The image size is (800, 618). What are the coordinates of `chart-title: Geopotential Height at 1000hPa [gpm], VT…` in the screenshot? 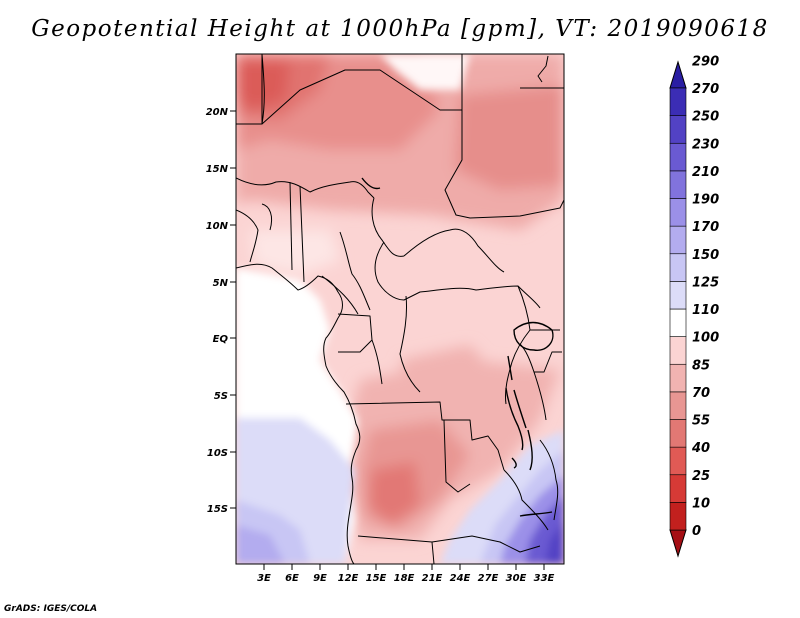 It's located at (400, 29).